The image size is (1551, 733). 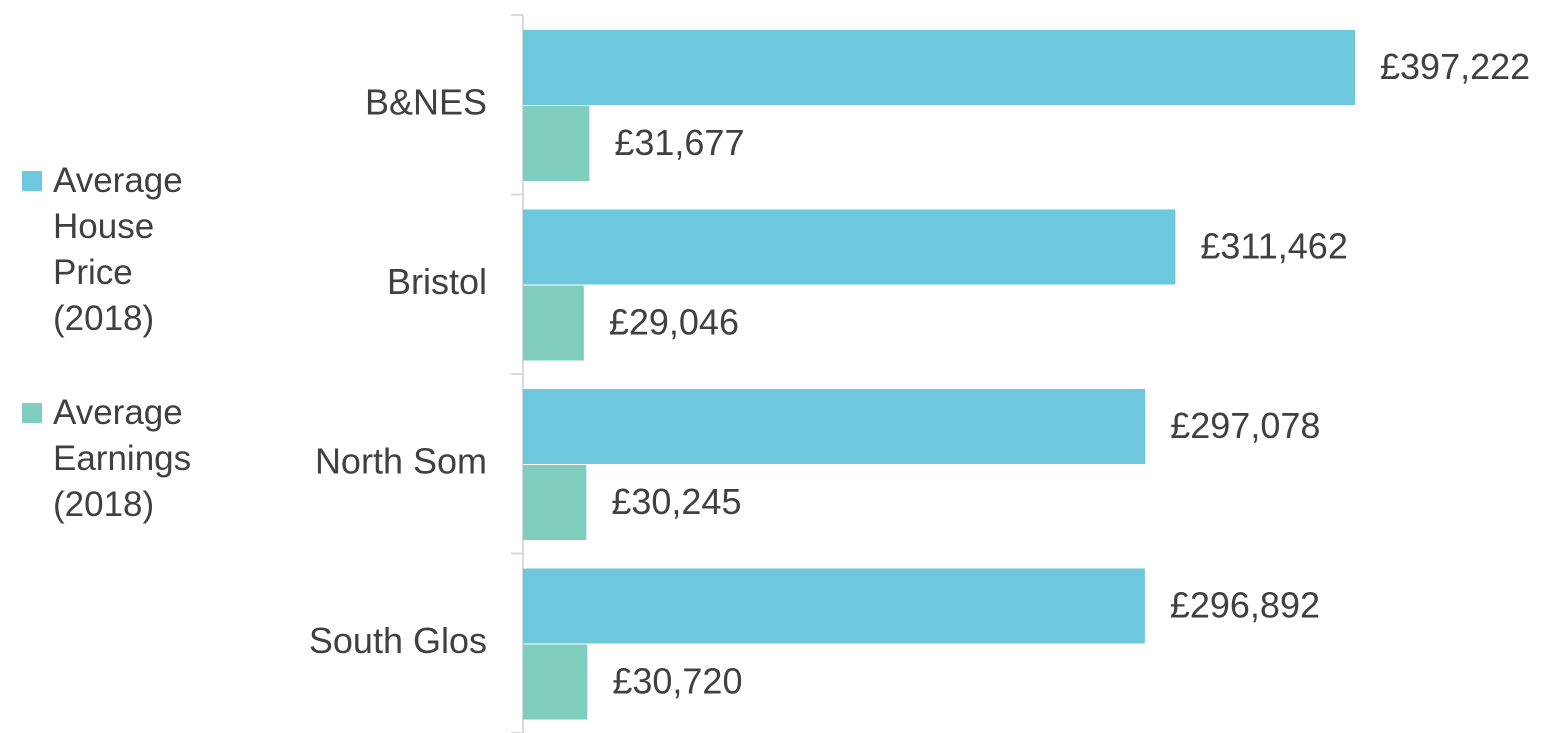 What do you see at coordinates (437, 281) in the screenshot?
I see `y-tick-label: Bristol` at bounding box center [437, 281].